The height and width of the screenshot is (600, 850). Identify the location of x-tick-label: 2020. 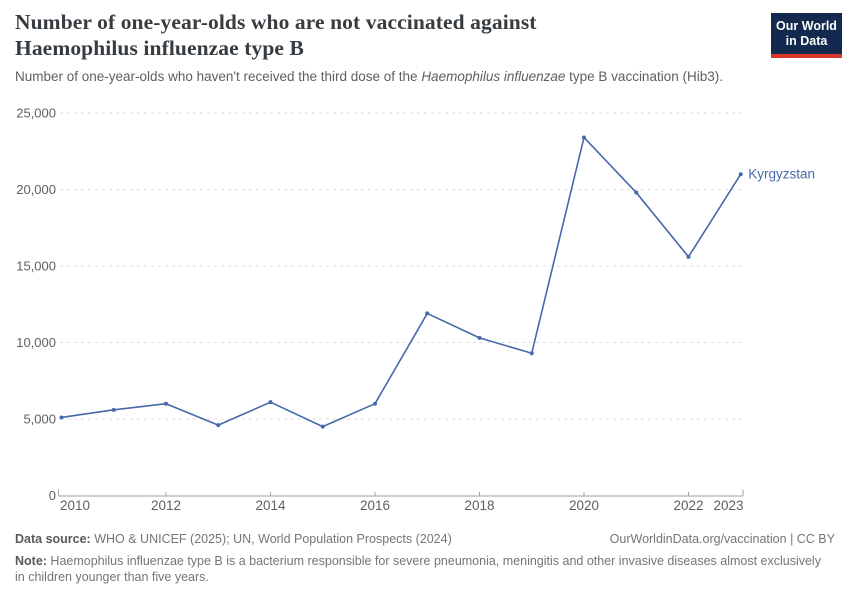
(584, 505).